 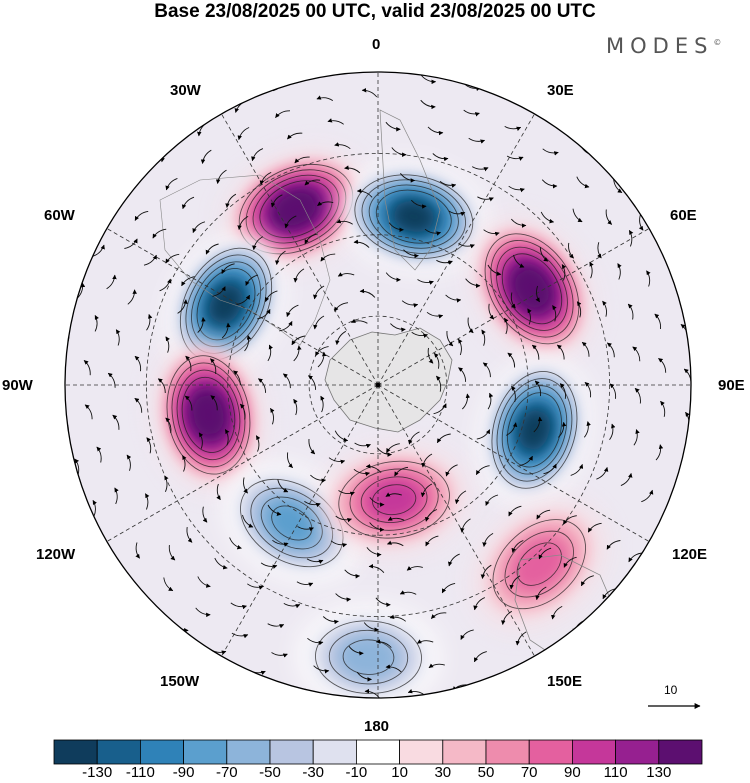 I want to click on lon-label-0: 0, so click(x=376, y=44).